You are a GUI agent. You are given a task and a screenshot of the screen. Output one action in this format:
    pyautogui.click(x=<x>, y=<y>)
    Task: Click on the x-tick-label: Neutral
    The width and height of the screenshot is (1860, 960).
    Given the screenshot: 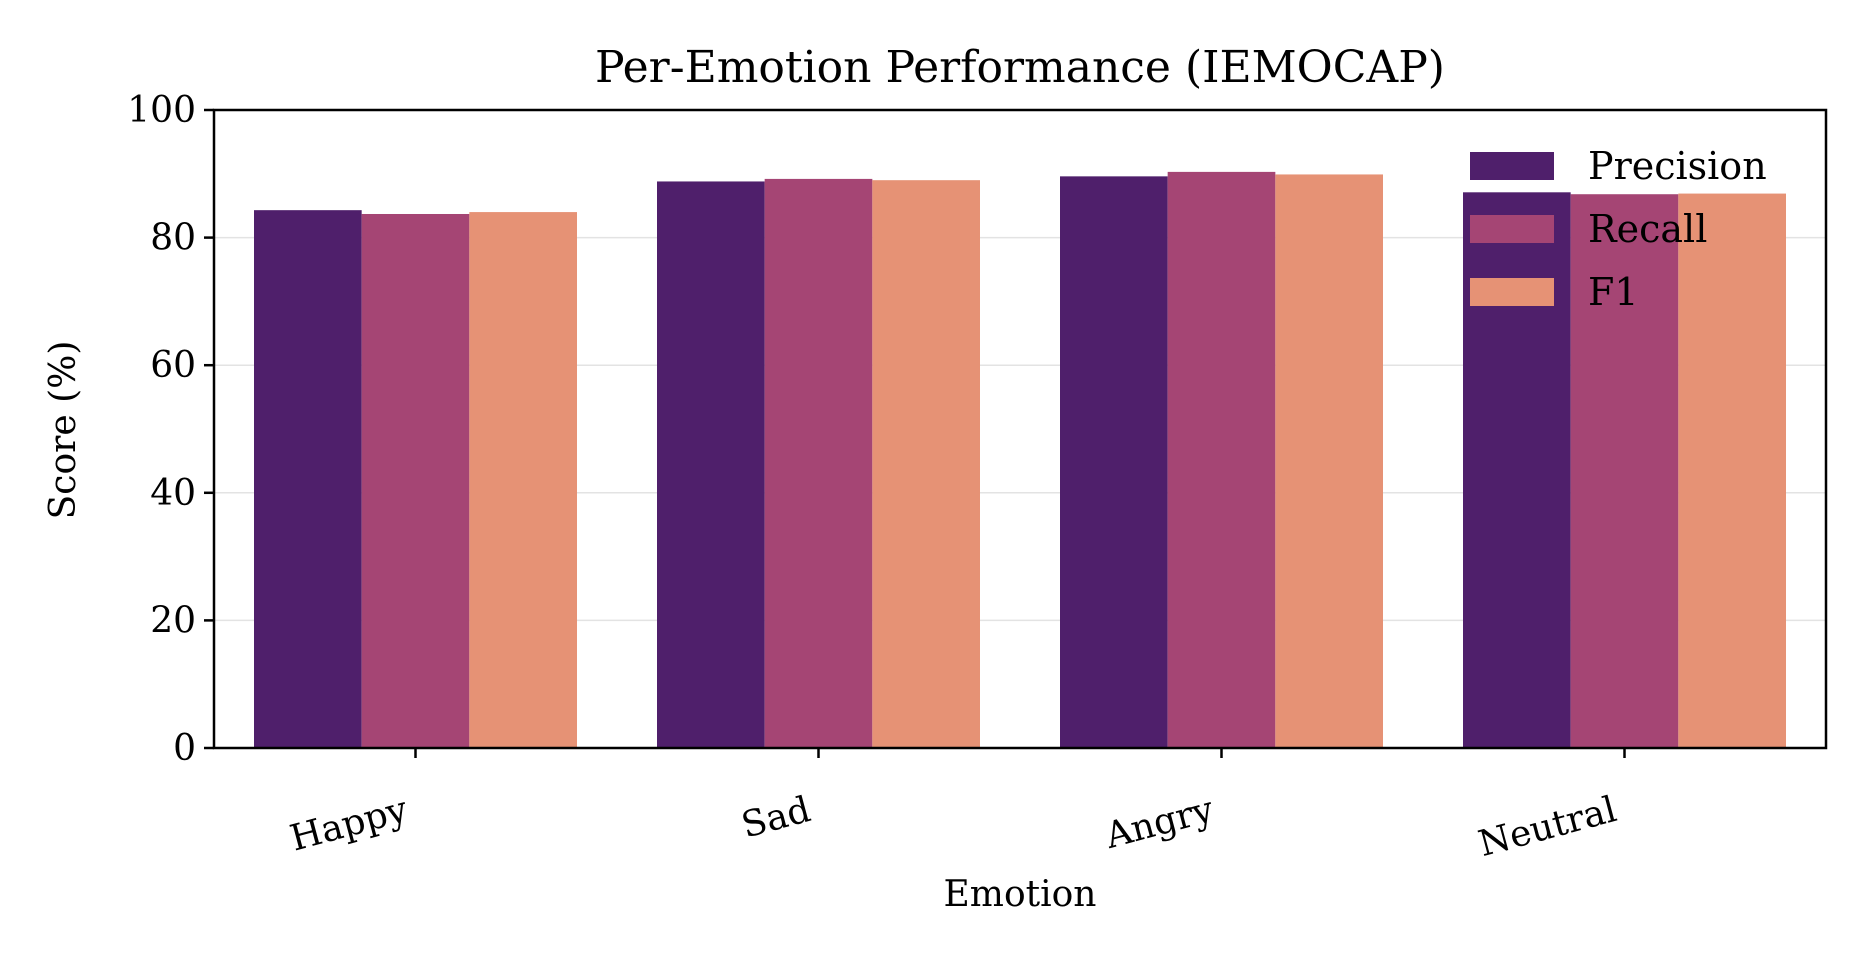 What is the action you would take?
    pyautogui.click(x=1547, y=827)
    